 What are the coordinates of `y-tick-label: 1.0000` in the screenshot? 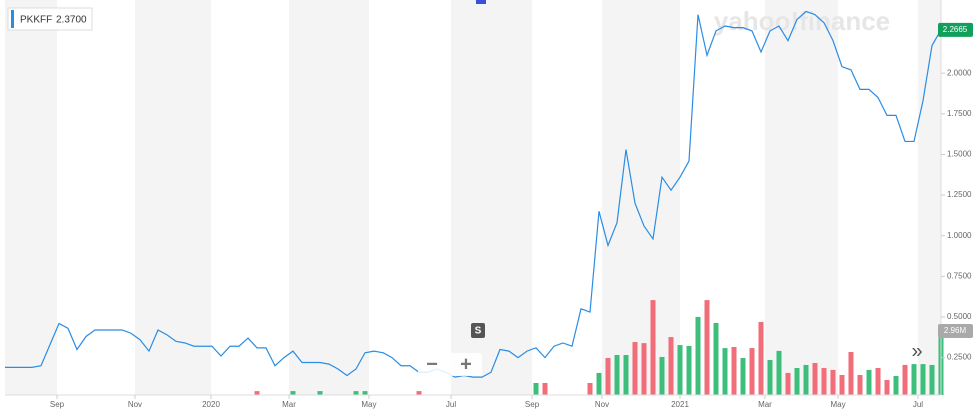 It's located at (959, 235).